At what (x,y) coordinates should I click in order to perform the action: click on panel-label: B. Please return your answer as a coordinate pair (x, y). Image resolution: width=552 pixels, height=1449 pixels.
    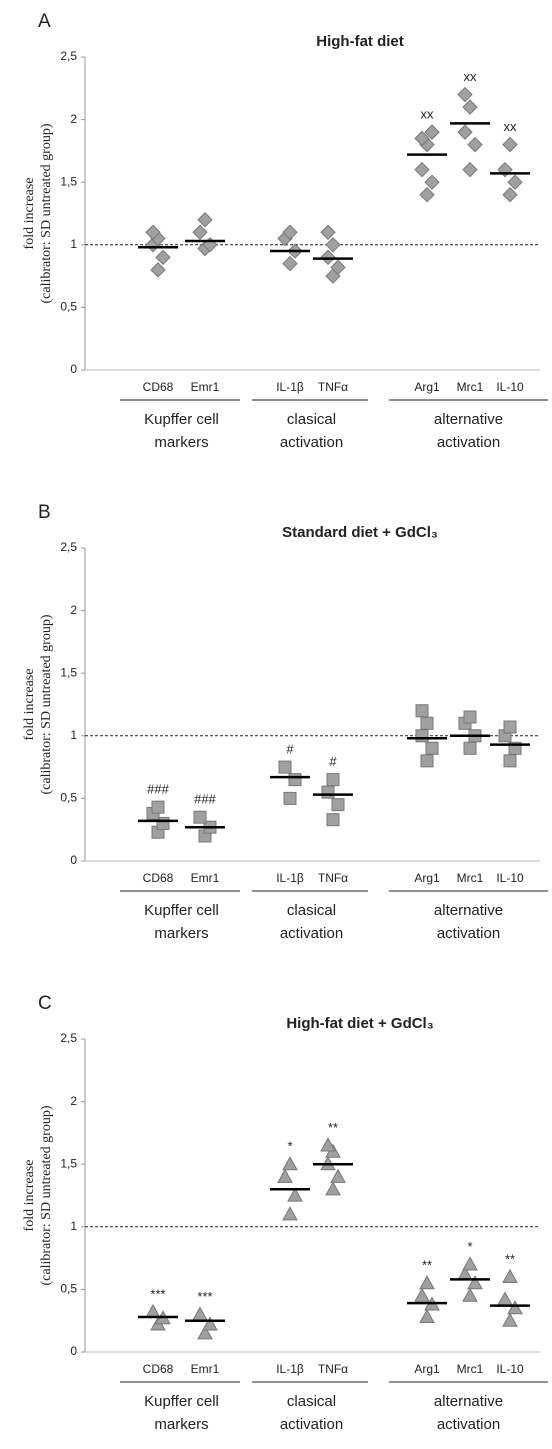
    Looking at the image, I should click on (44, 512).